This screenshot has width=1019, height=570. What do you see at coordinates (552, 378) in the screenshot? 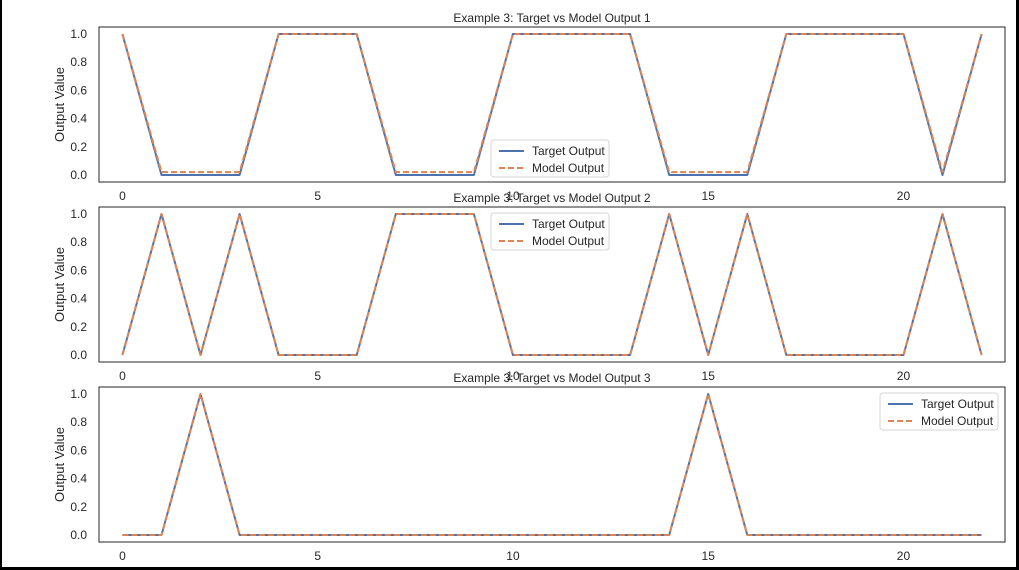
I see `chart-title: Example 3: Target vs Model Output 3` at bounding box center [552, 378].